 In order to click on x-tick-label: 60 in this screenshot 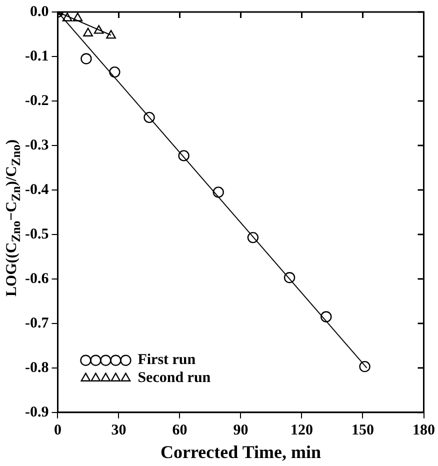, I will do `click(180, 430)`.